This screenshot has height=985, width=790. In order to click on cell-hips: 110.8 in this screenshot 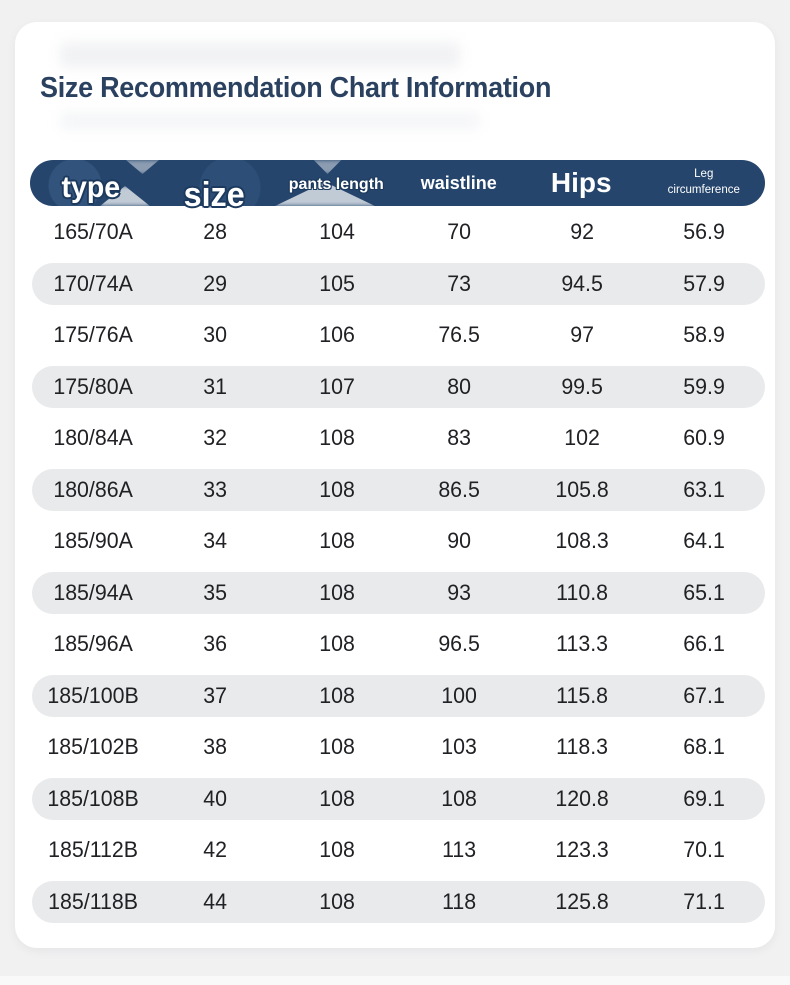, I will do `click(581, 592)`.